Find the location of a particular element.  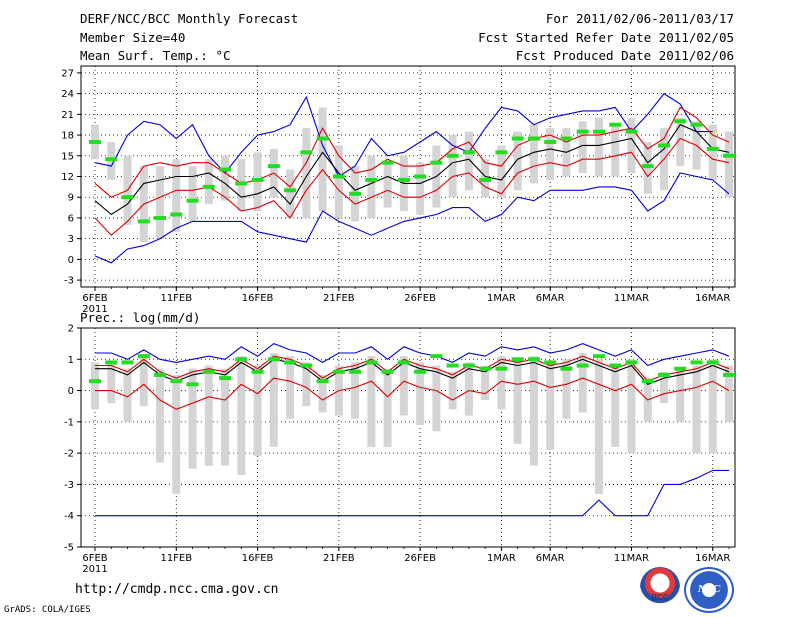

y-tick-label: 1 is located at coordinates (71, 360).